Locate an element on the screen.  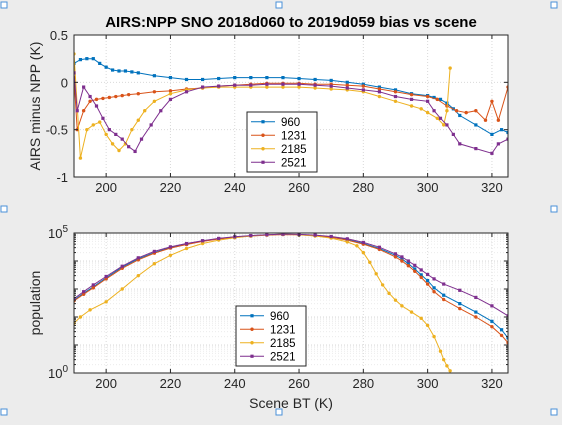
legend-label-2521: 2521 is located at coordinates (283, 357).